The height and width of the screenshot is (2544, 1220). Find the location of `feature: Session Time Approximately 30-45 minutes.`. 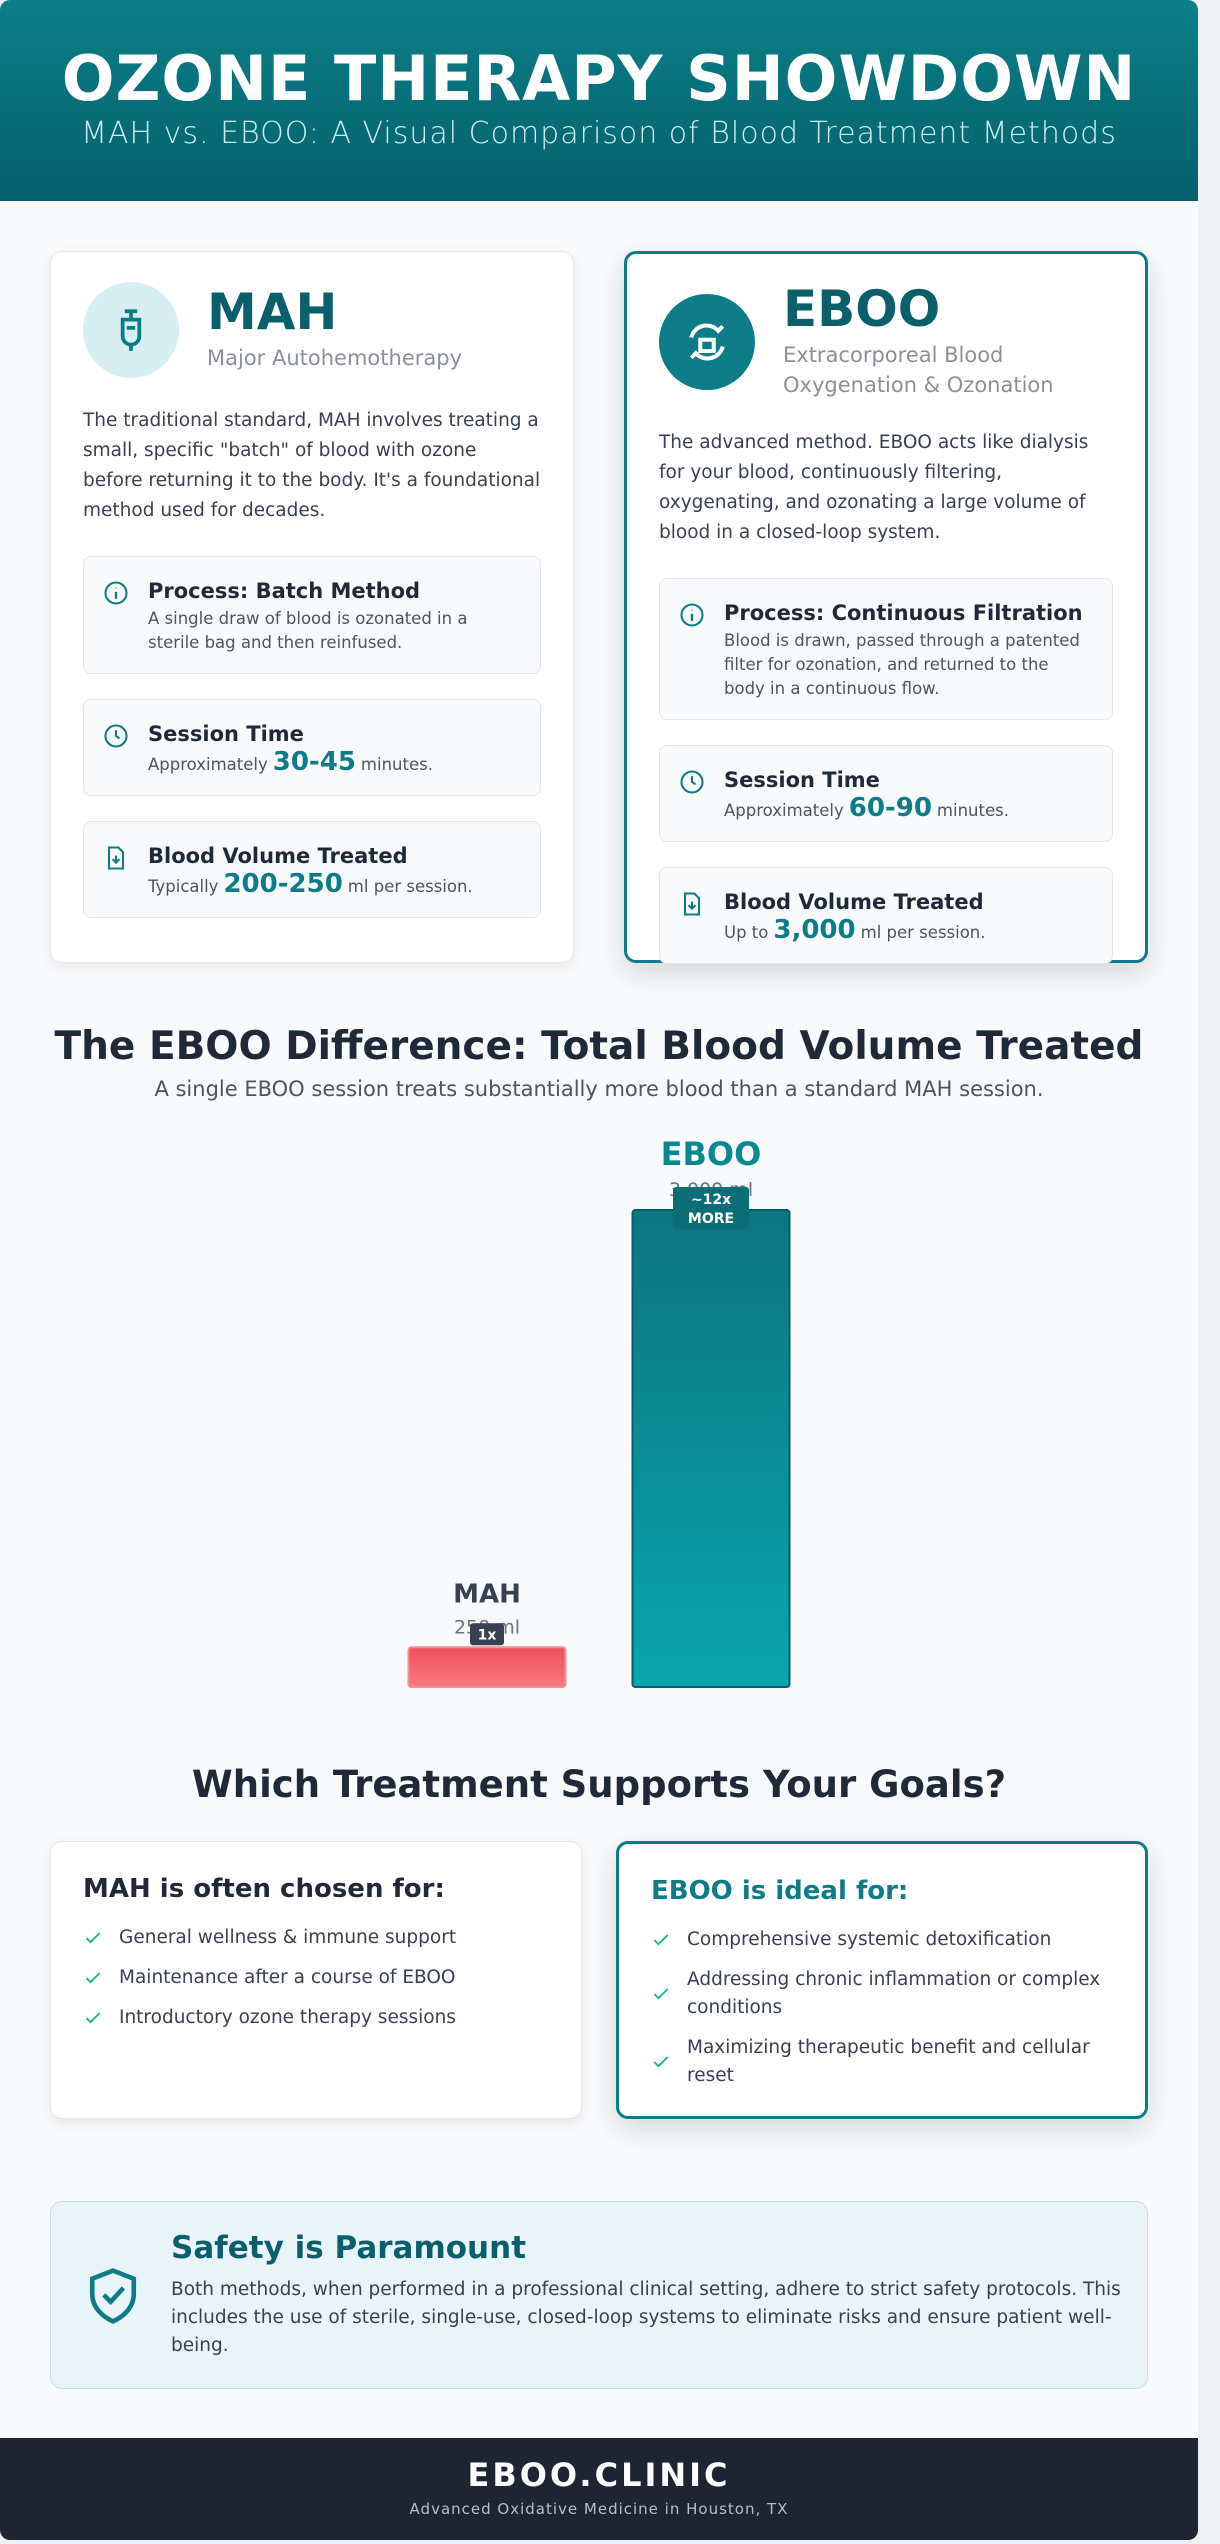

feature: Session Time Approximately 30-45 minutes. is located at coordinates (312, 747).